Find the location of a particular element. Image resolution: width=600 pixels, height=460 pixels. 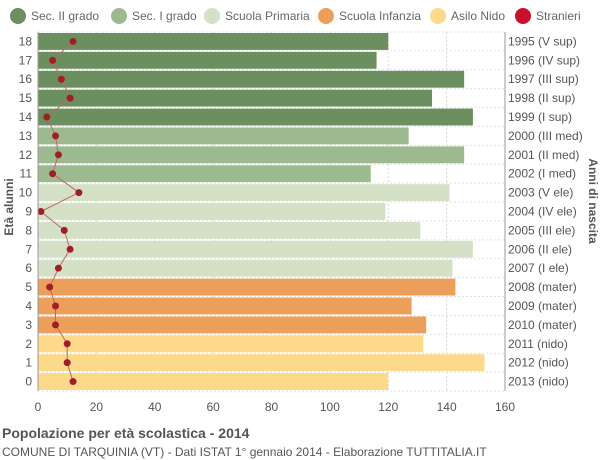

birth-year-label: 2010 (mater) is located at coordinates (542, 325).